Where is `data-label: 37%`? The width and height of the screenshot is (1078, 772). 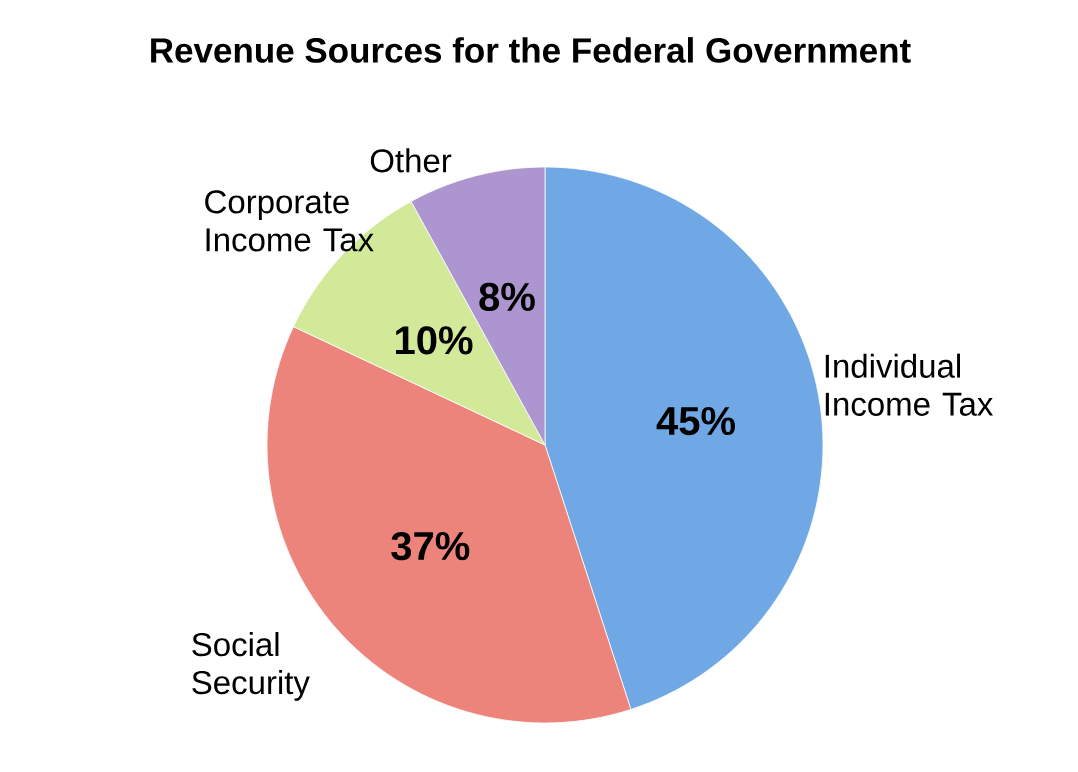 data-label: 37% is located at coordinates (430, 546).